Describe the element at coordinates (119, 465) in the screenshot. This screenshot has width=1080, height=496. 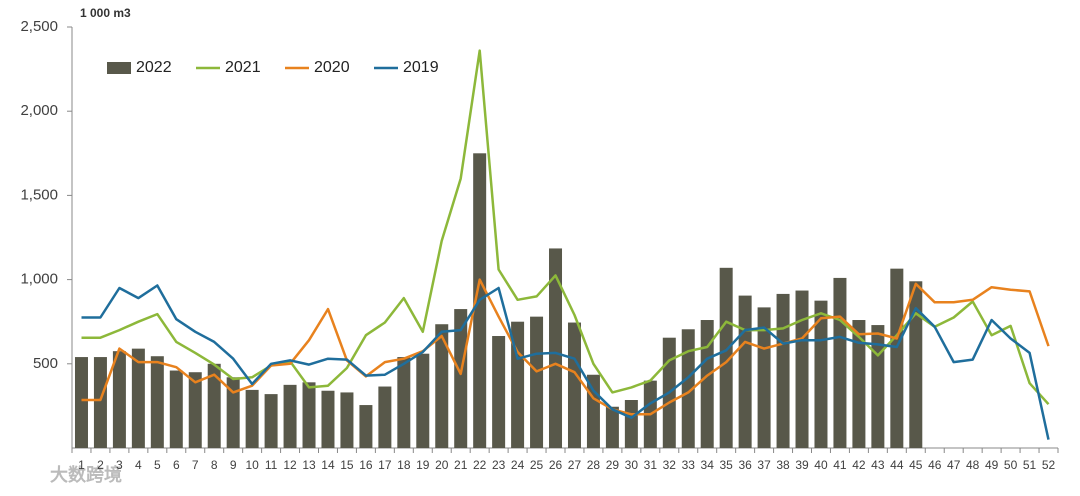
I see `x-tick-label: 3` at that location.